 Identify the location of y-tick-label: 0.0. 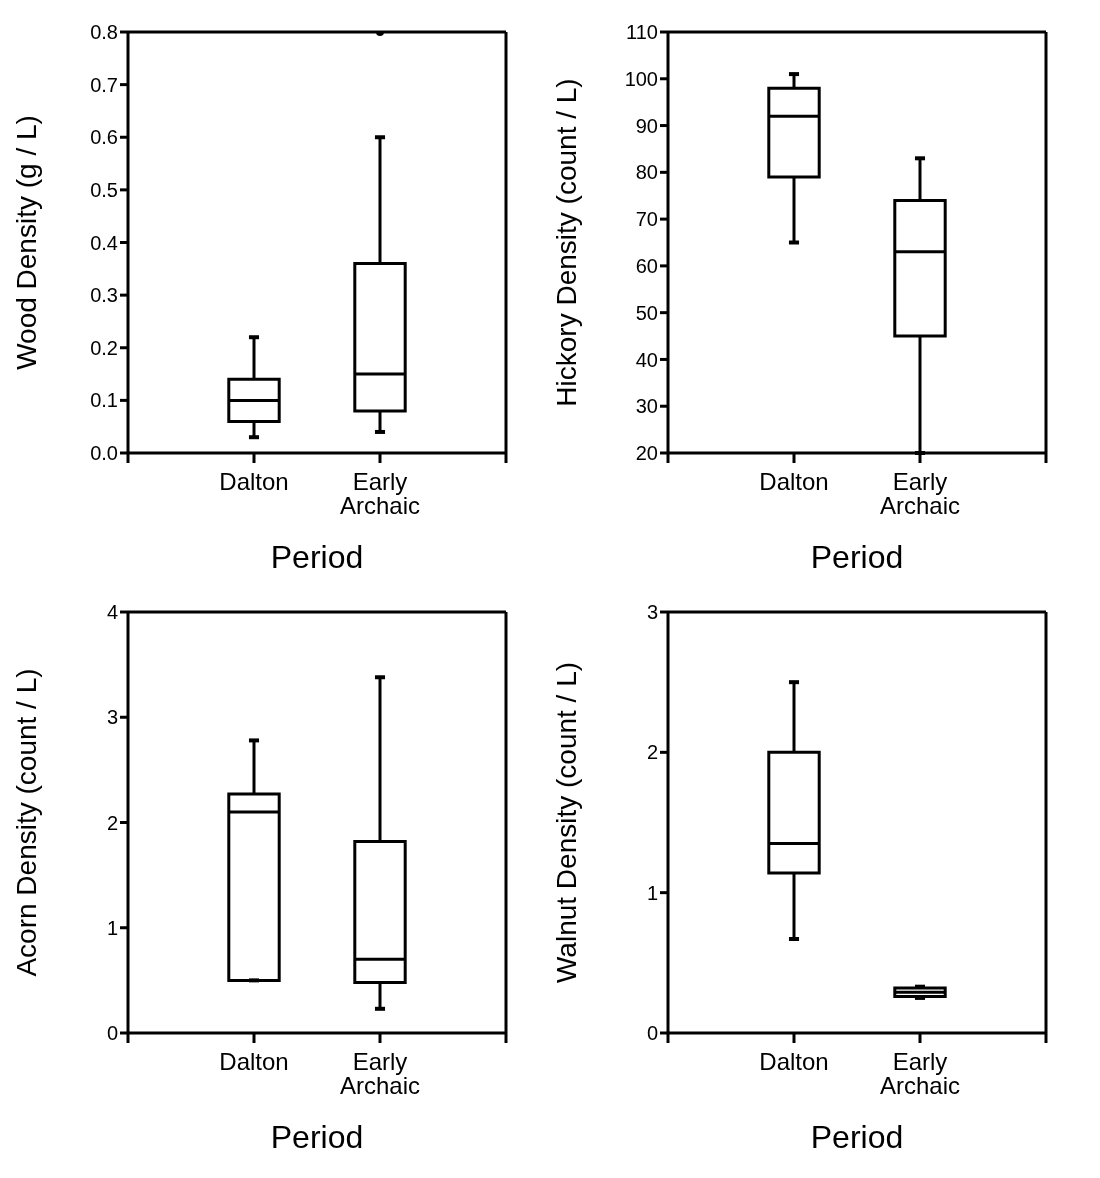
(104, 453).